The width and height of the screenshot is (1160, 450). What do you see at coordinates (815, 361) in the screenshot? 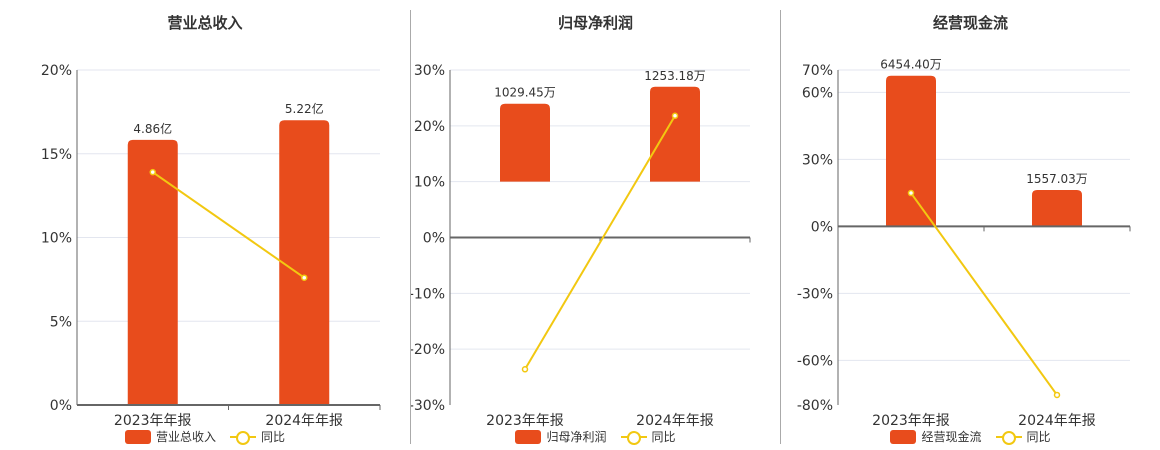
I see `y-tick-label: -60%` at bounding box center [815, 361].